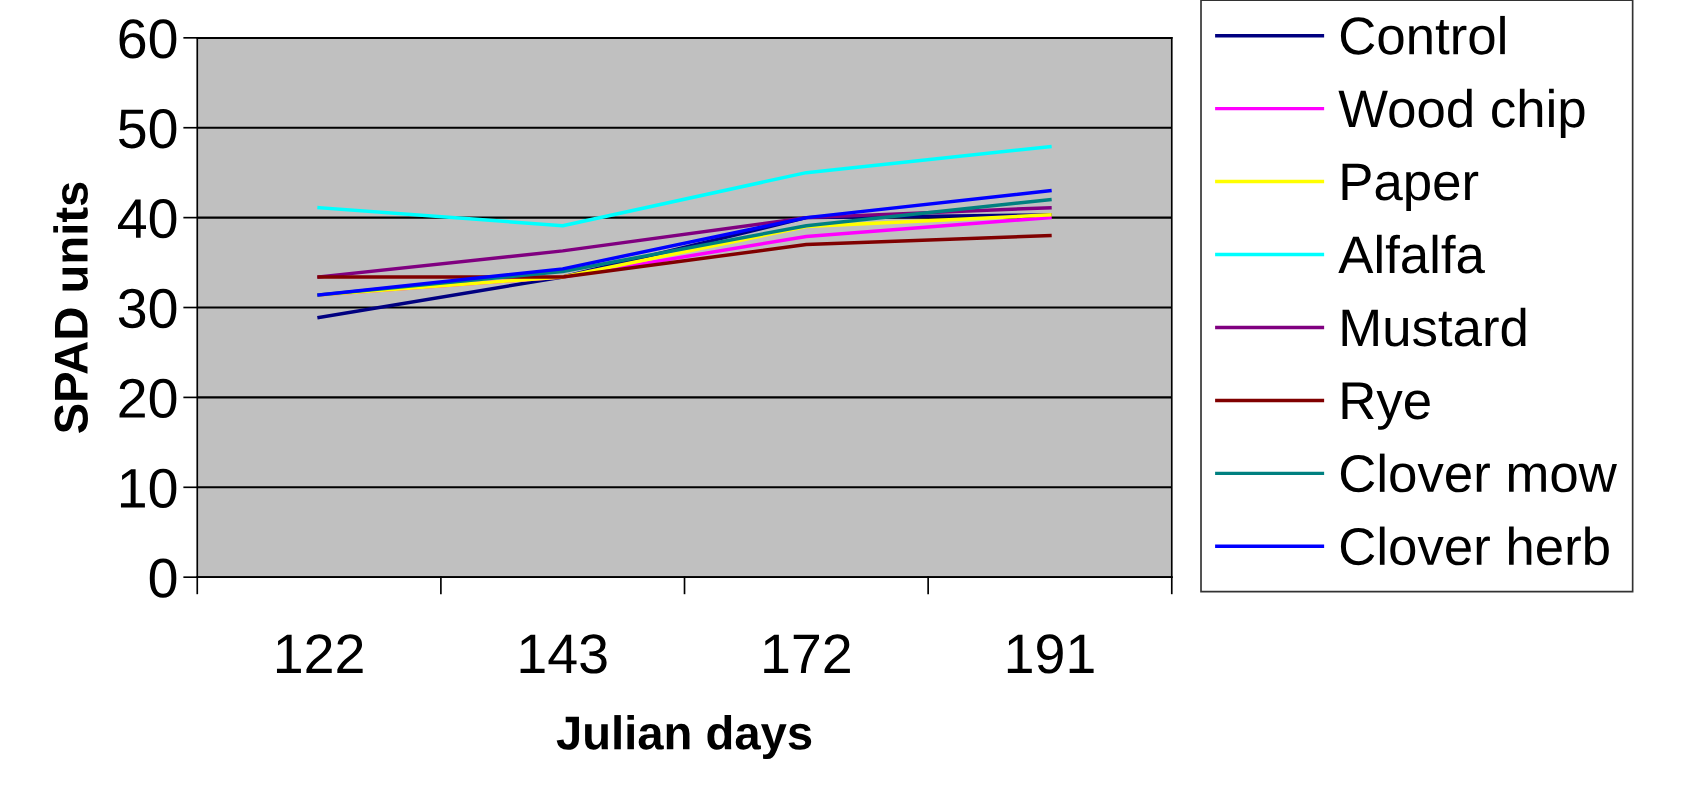  What do you see at coordinates (148, 488) in the screenshot?
I see `y-tick-label: 10` at bounding box center [148, 488].